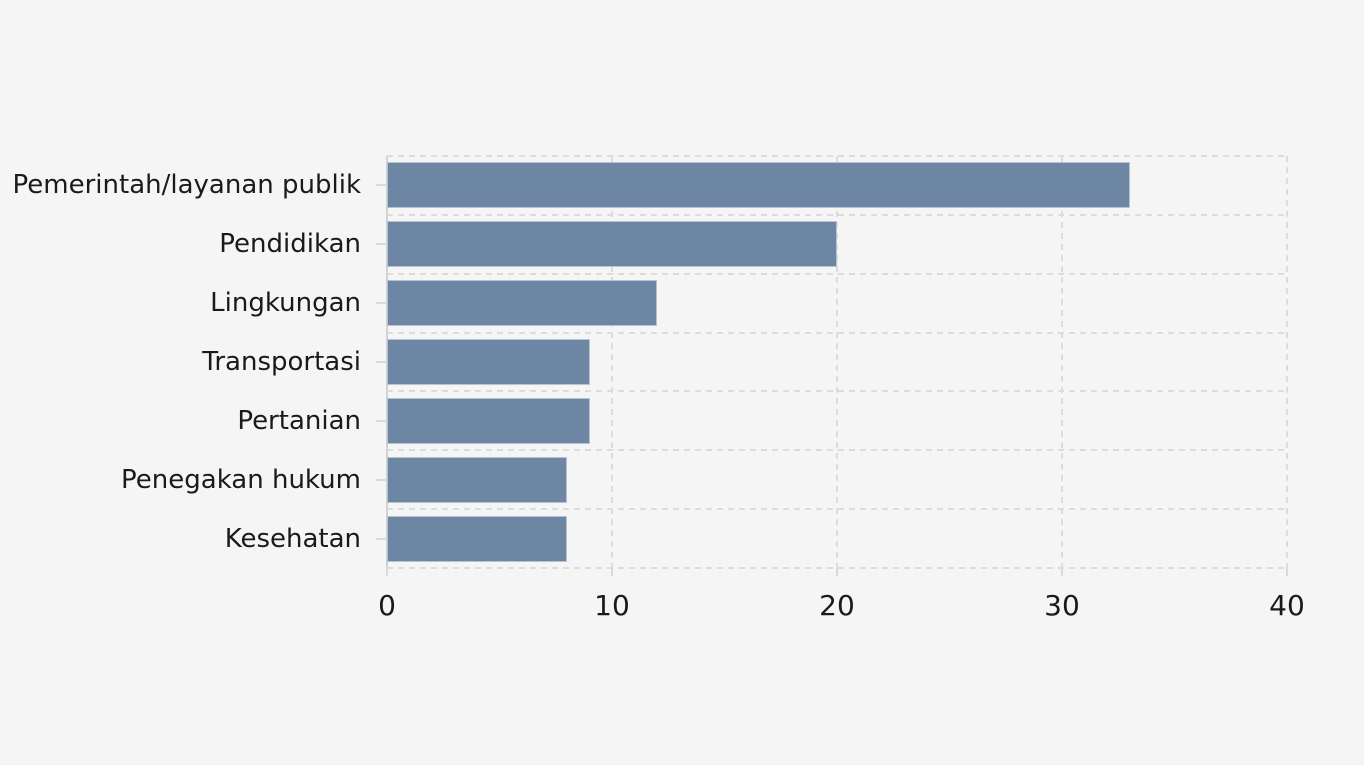 Image resolution: width=1364 pixels, height=765 pixels. I want to click on category-label: Pertanian, so click(299, 420).